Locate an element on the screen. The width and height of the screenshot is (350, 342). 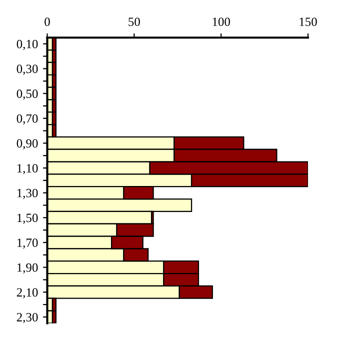
y-tick-label: 0,50 is located at coordinates (27, 95).